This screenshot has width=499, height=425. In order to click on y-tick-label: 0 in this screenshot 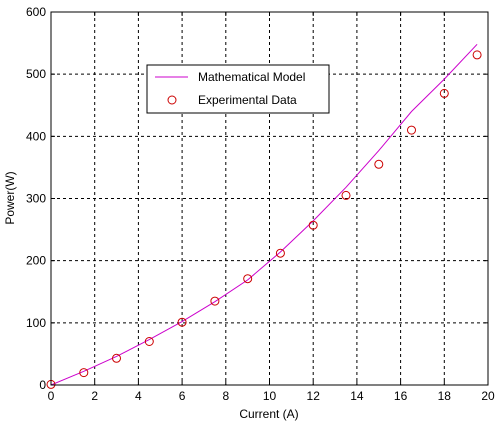, I will do `click(42, 385)`.